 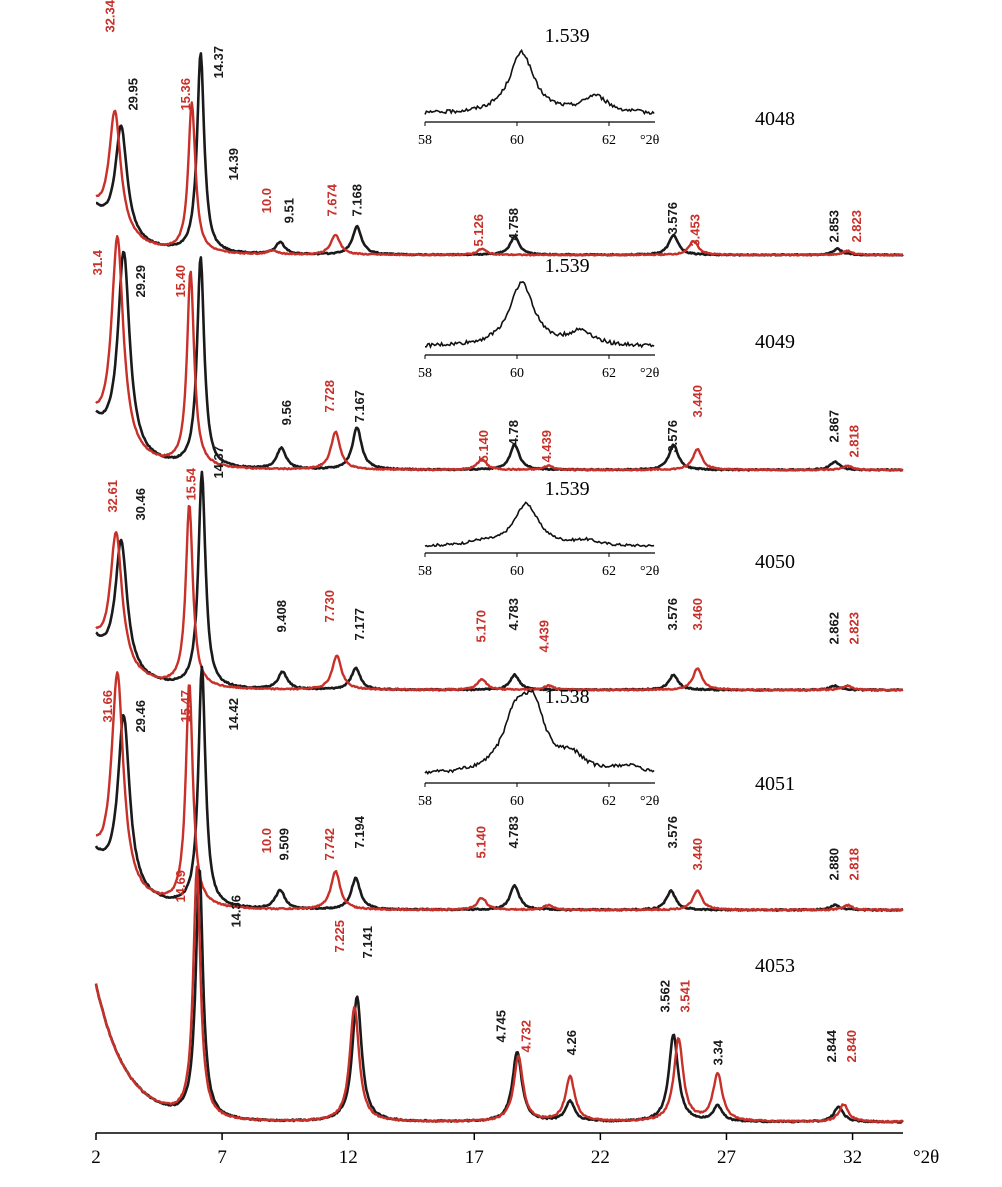 I want to click on inset-4051: 58 60 62 °2θ 1.538, so click(x=539, y=747).